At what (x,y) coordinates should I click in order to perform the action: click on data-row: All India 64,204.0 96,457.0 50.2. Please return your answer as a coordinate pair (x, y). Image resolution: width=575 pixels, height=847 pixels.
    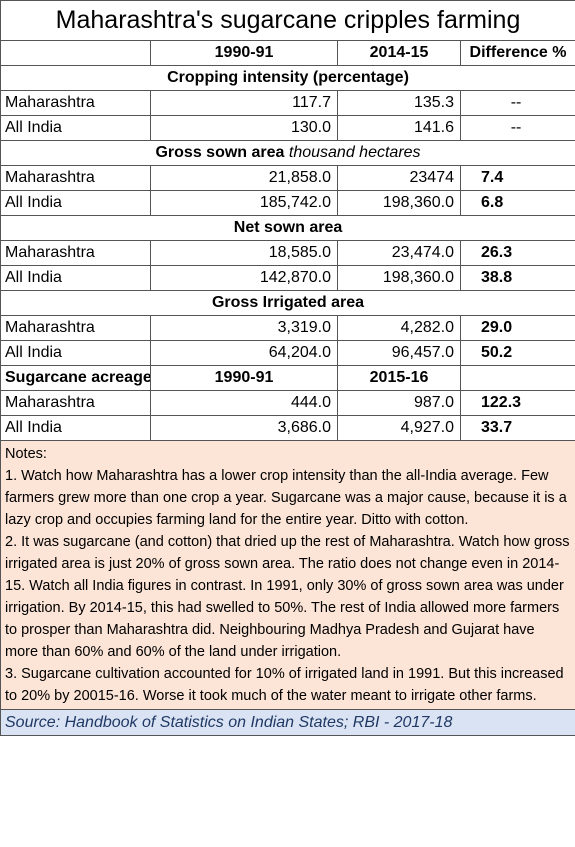
    Looking at the image, I should click on (287, 353).